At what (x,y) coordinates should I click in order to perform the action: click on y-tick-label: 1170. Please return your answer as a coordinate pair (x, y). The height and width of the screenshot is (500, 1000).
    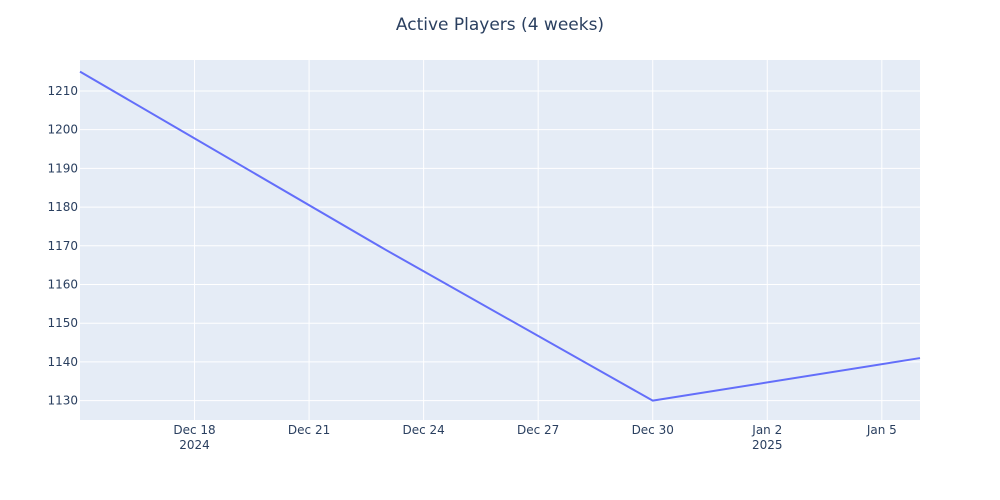
    Looking at the image, I should click on (62, 246).